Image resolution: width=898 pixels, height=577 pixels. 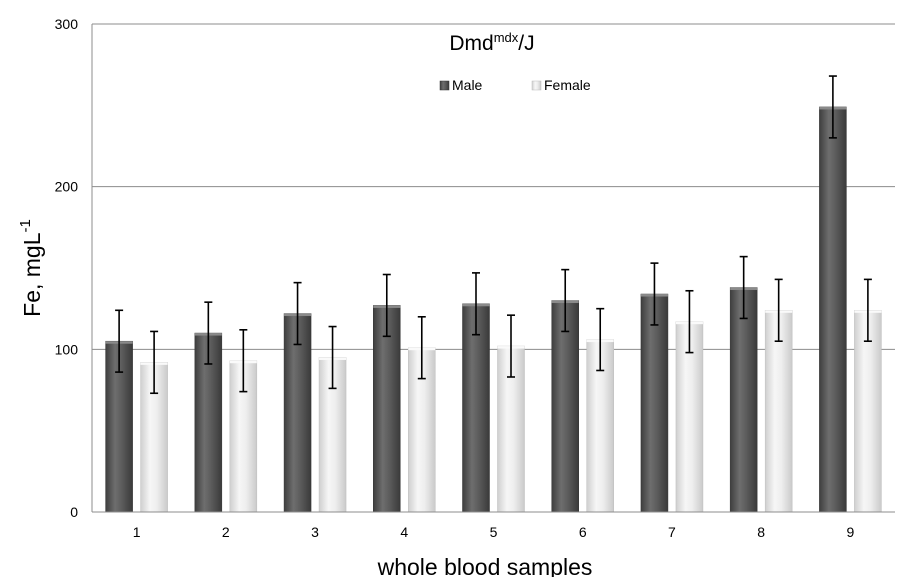 What do you see at coordinates (67, 24) in the screenshot?
I see `y-tick-label: 300` at bounding box center [67, 24].